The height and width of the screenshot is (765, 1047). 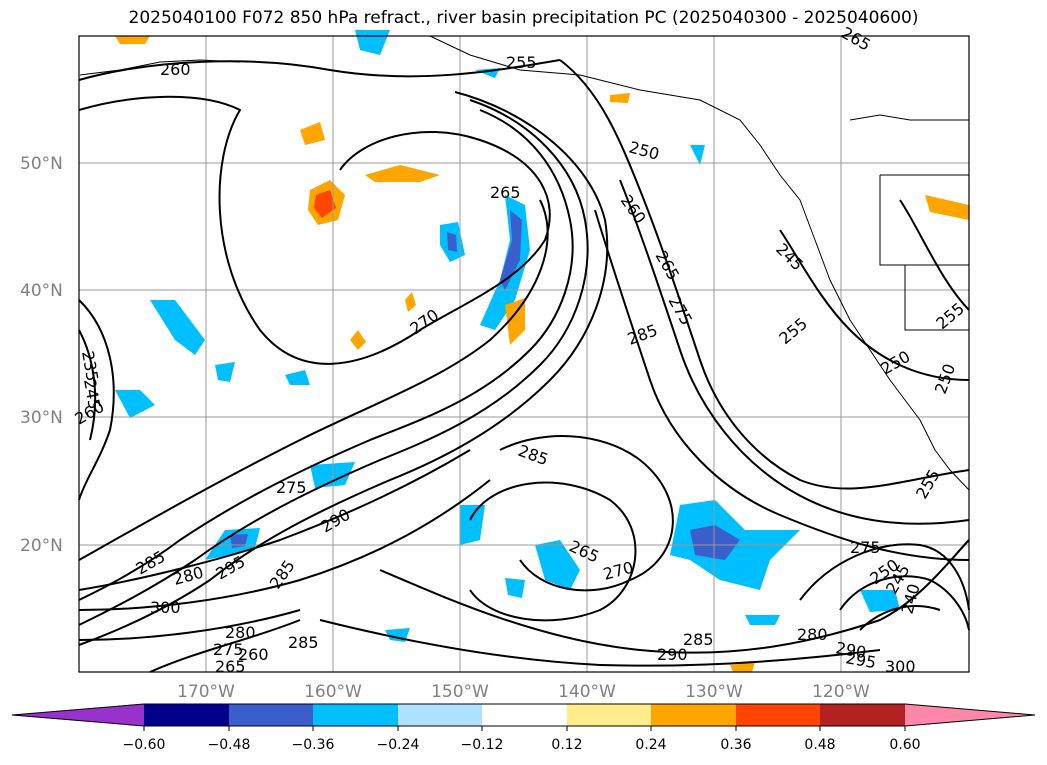 What do you see at coordinates (144, 745) in the screenshot?
I see `colorbar-tick-label: −0.60` at bounding box center [144, 745].